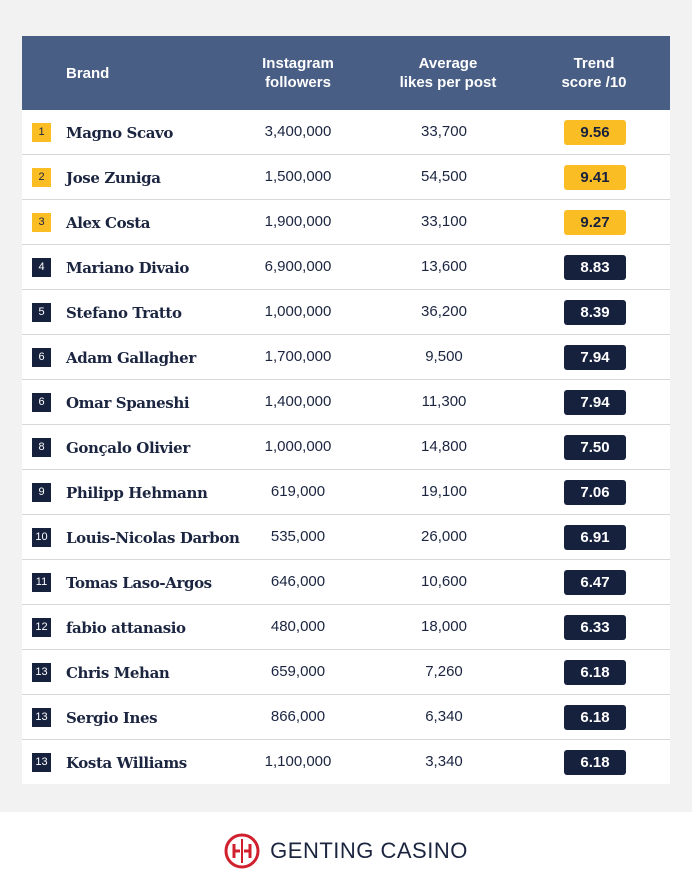  I want to click on brand-name: Kosta Williams, so click(126, 763).